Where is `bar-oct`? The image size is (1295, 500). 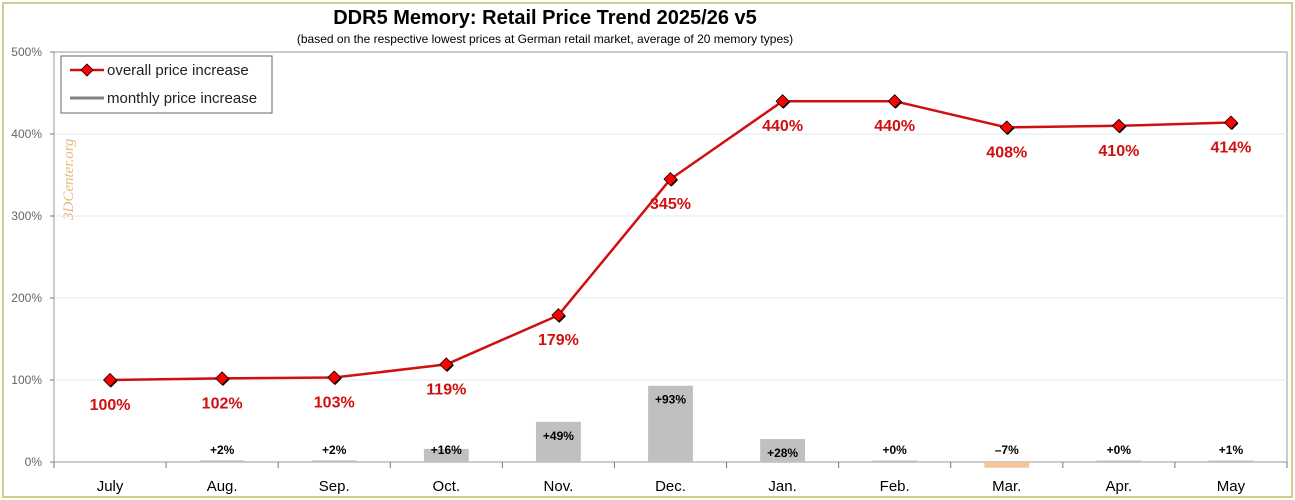
bar-oct is located at coordinates (446, 455).